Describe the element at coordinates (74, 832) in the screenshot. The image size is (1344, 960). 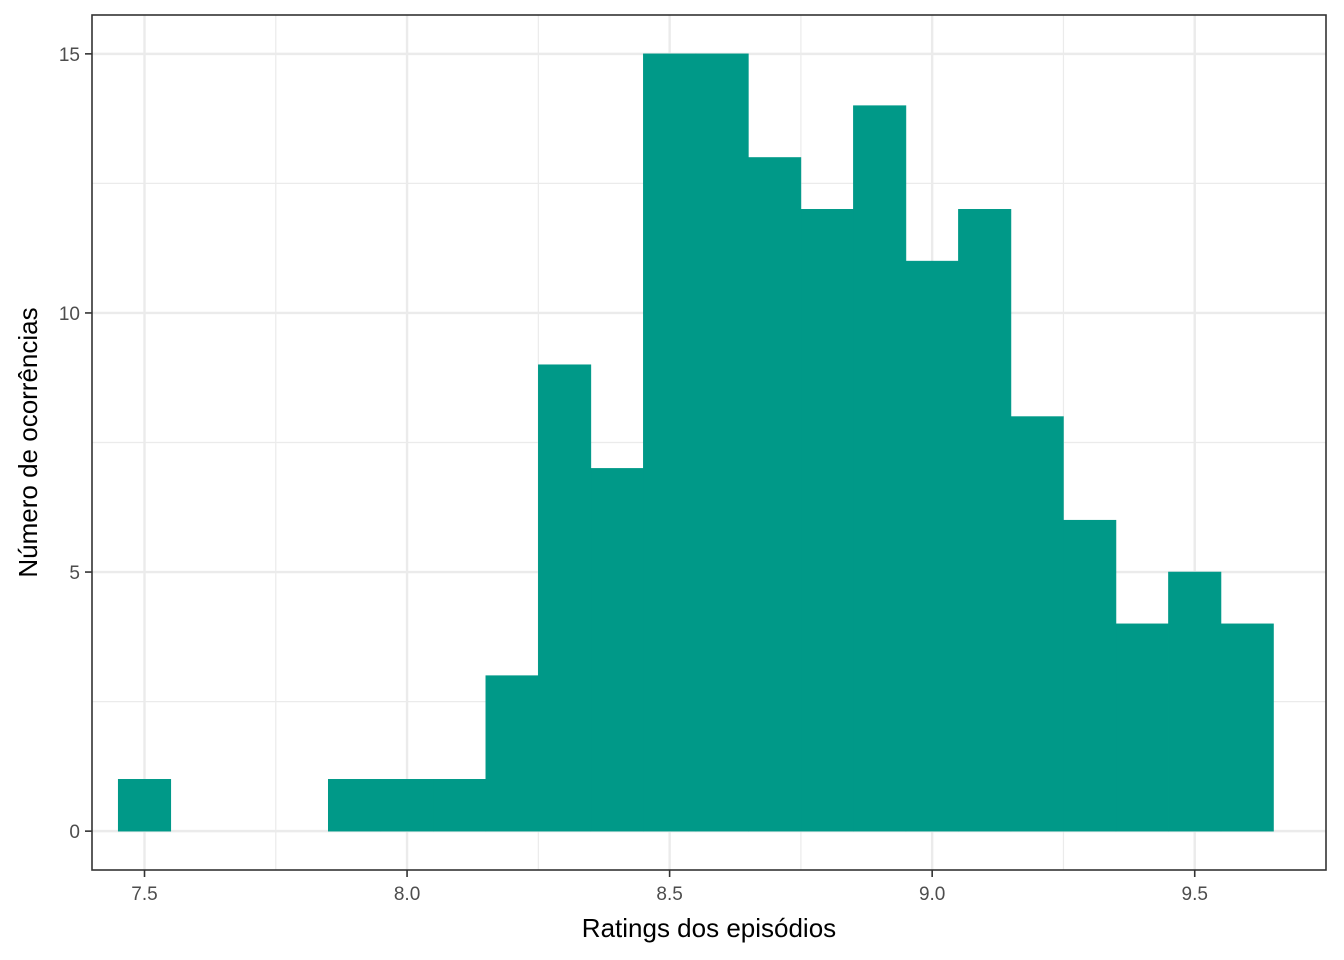
I see `y-tick-label: 0` at that location.